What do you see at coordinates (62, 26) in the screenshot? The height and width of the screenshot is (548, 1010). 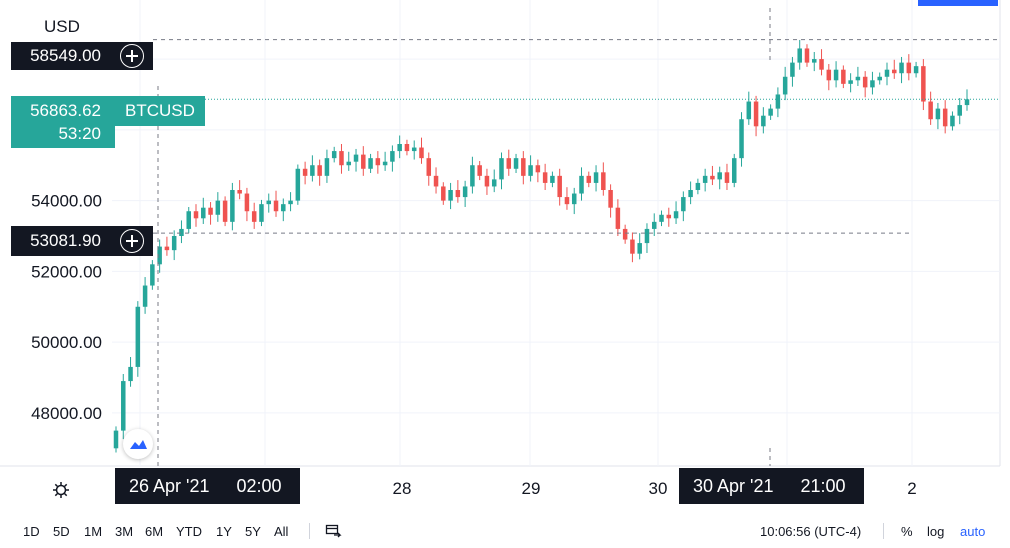 I see `currency-label: USD` at bounding box center [62, 26].